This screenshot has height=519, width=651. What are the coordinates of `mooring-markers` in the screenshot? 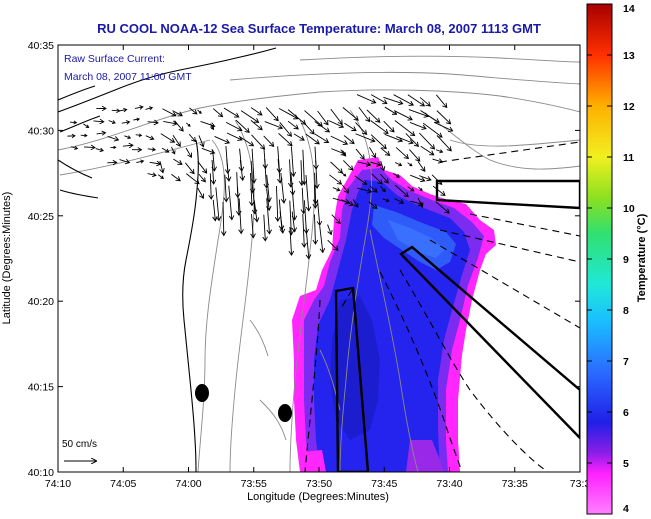 It's located at (243, 403).